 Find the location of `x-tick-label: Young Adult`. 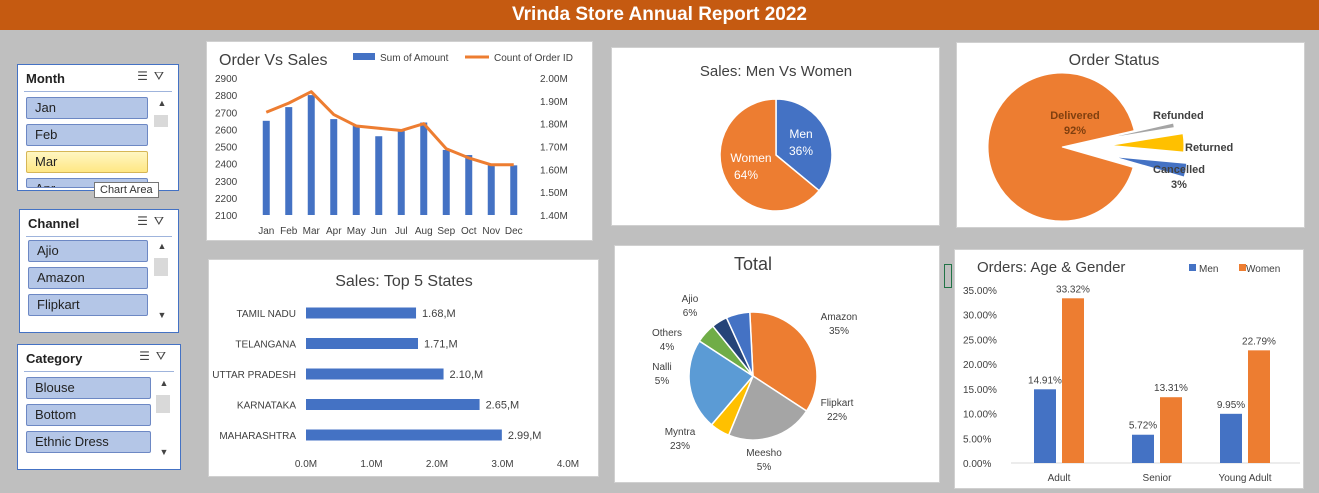

x-tick-label: Young Adult is located at coordinates (1244, 478).